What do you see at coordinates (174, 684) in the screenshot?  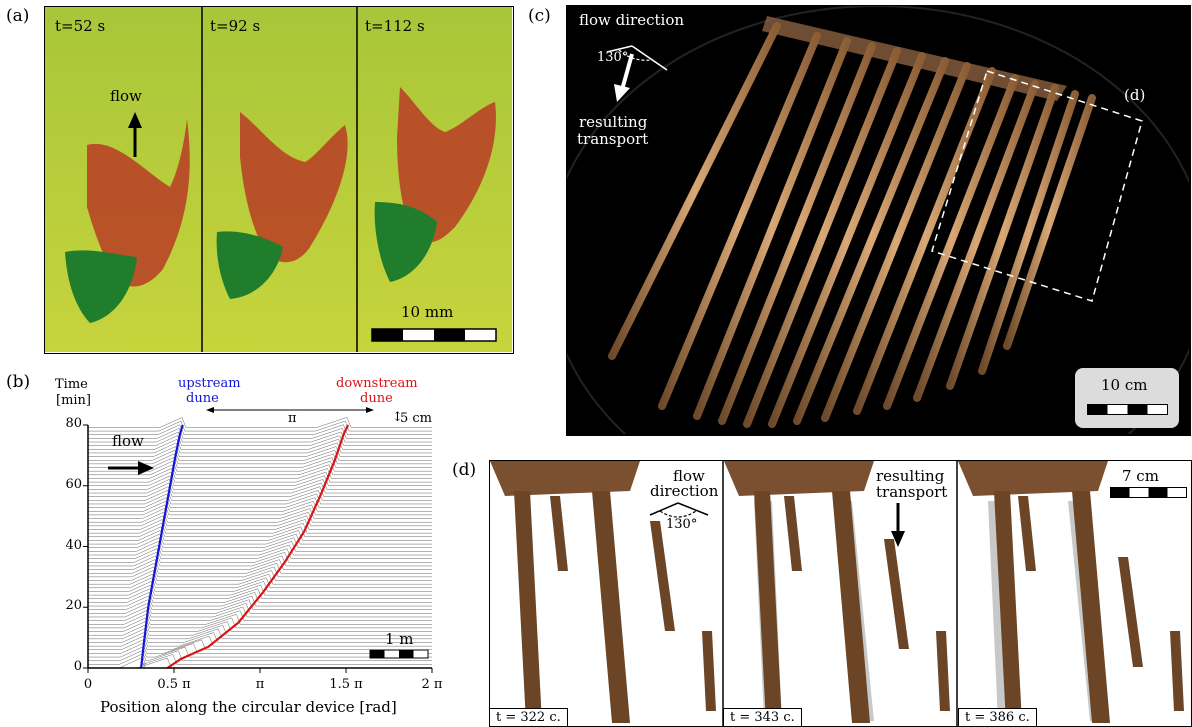 I see `x-tick-label: 0.5 π` at bounding box center [174, 684].